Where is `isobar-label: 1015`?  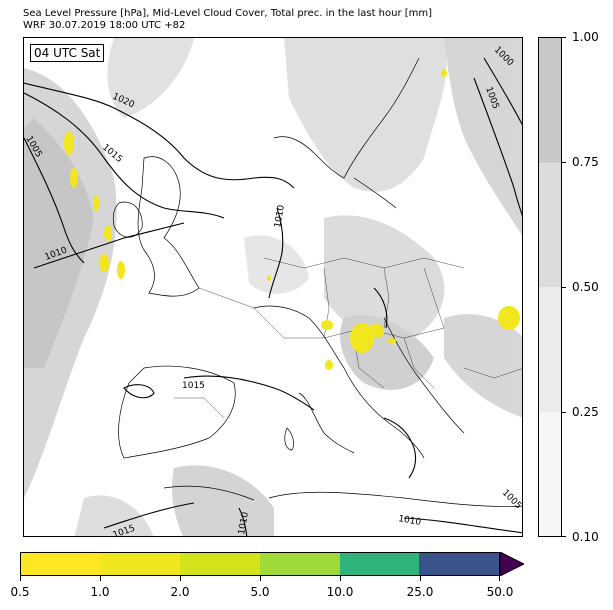 isobar-label: 1015 is located at coordinates (193, 386).